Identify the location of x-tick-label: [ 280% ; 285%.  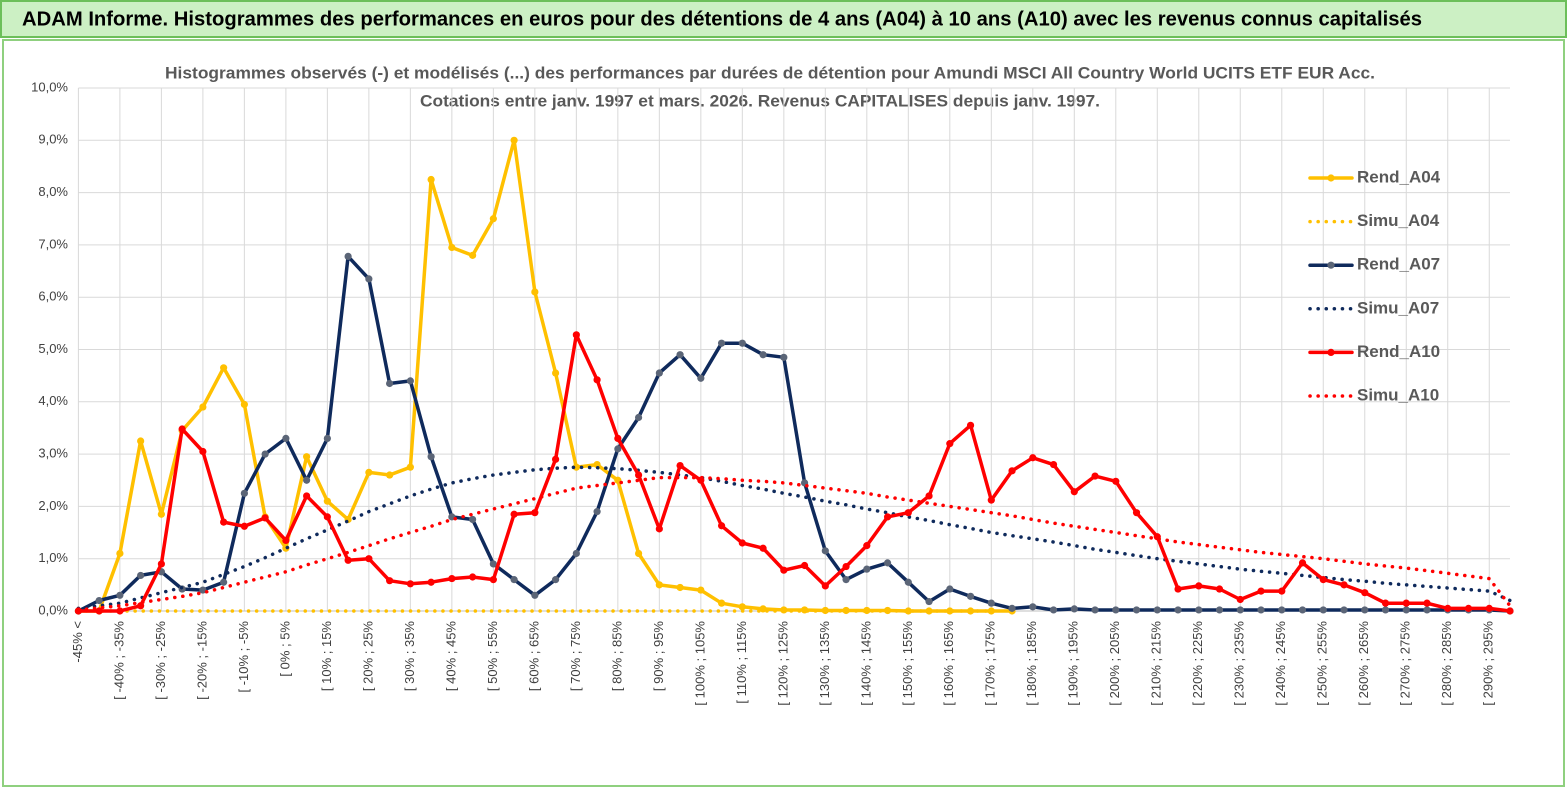
(1446, 663).